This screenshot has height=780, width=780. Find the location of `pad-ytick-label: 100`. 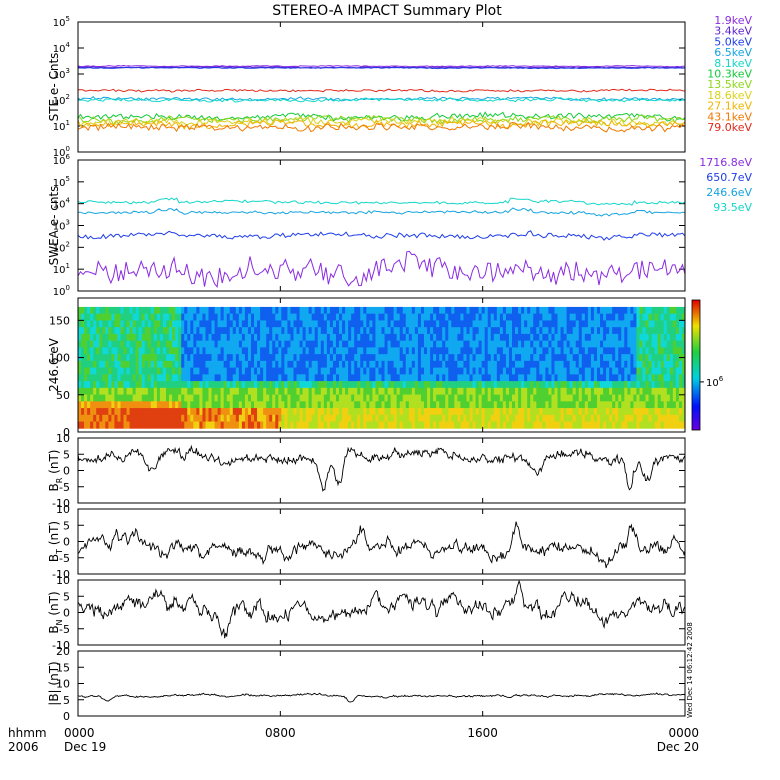

pad-ytick-label: 100 is located at coordinates (59, 358).